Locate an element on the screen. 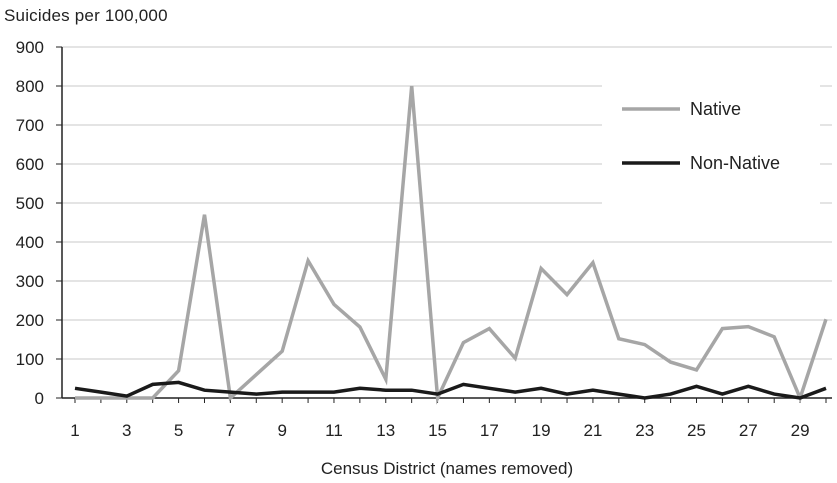 This screenshot has width=837, height=483. x-tick-label: 9 is located at coordinates (281, 430).